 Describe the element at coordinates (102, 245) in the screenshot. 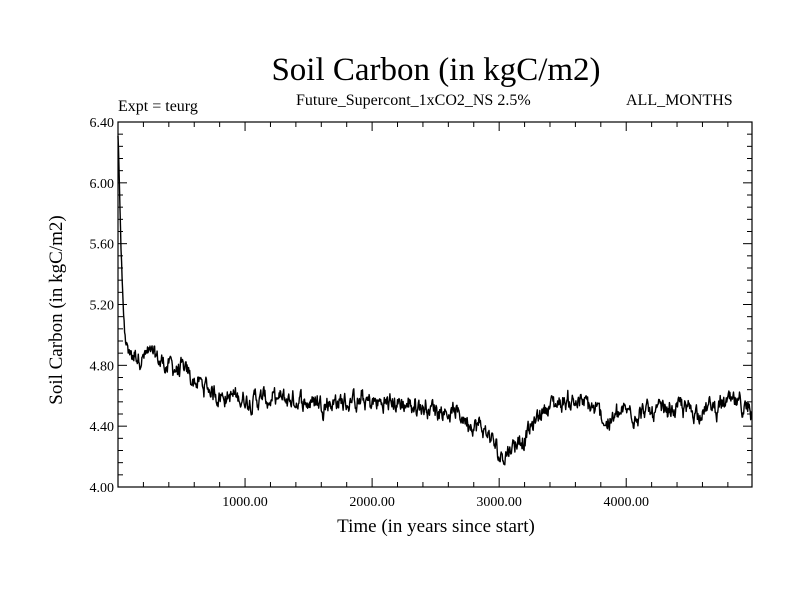

I see `y-tick-label: 5.60` at that location.